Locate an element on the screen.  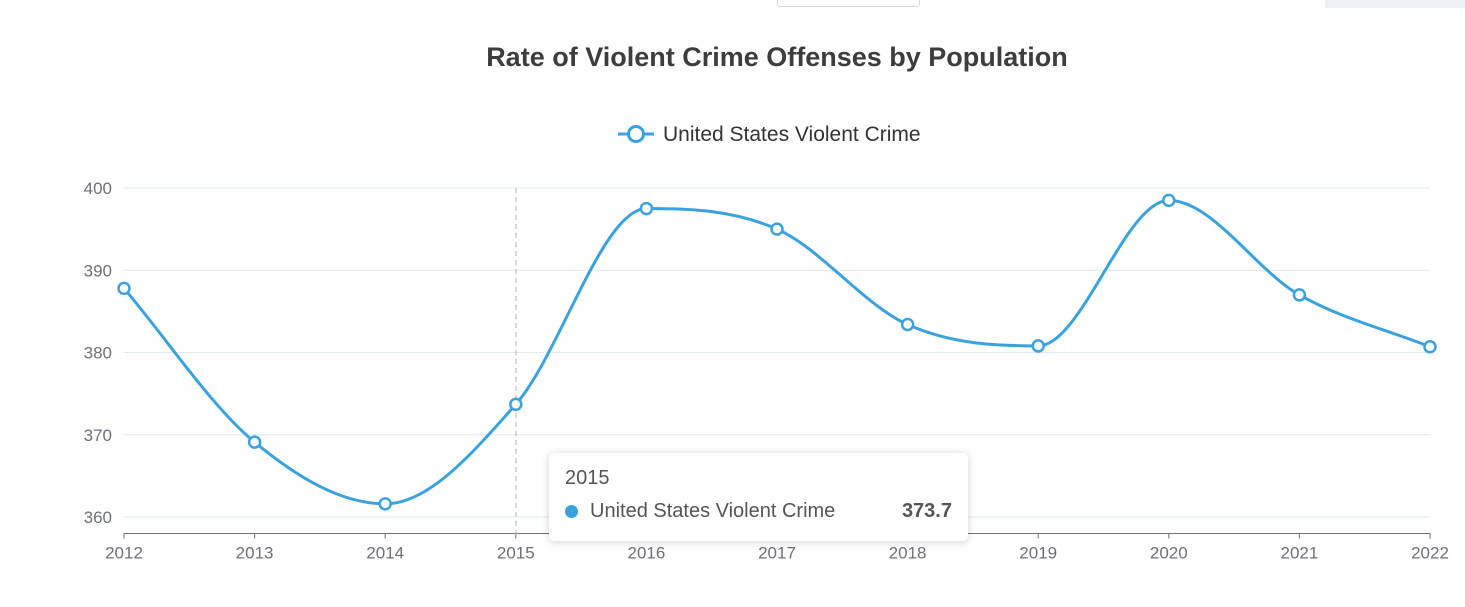
x-tick-label: 2015 is located at coordinates (516, 552).